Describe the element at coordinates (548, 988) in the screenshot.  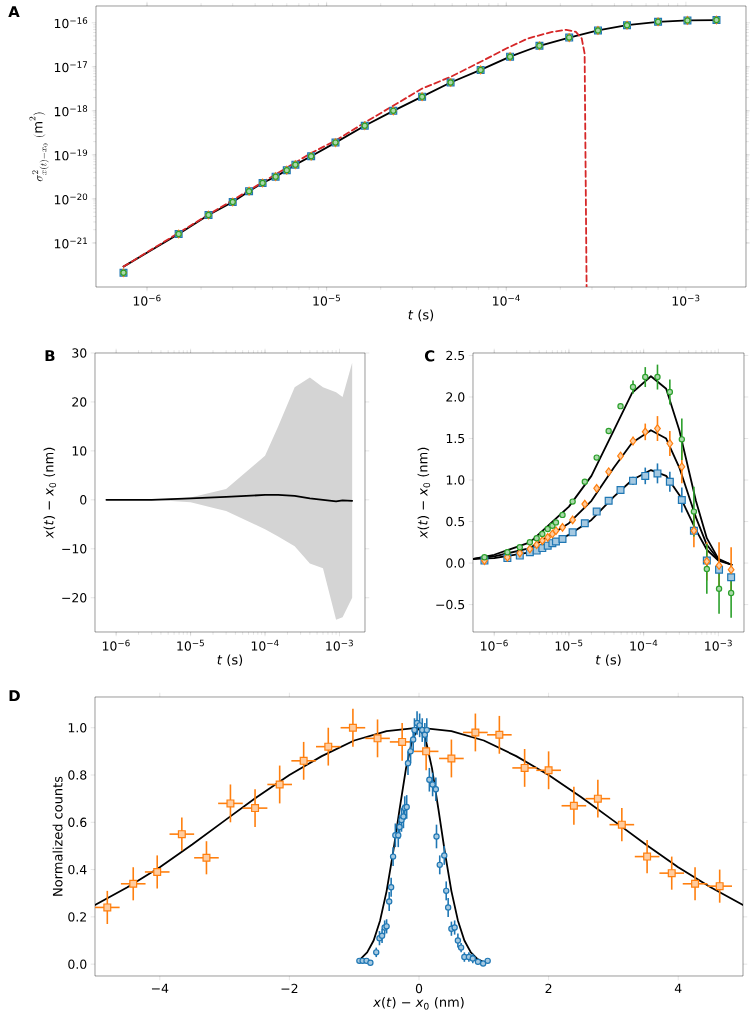
I see `x-tick-label: 2` at that location.